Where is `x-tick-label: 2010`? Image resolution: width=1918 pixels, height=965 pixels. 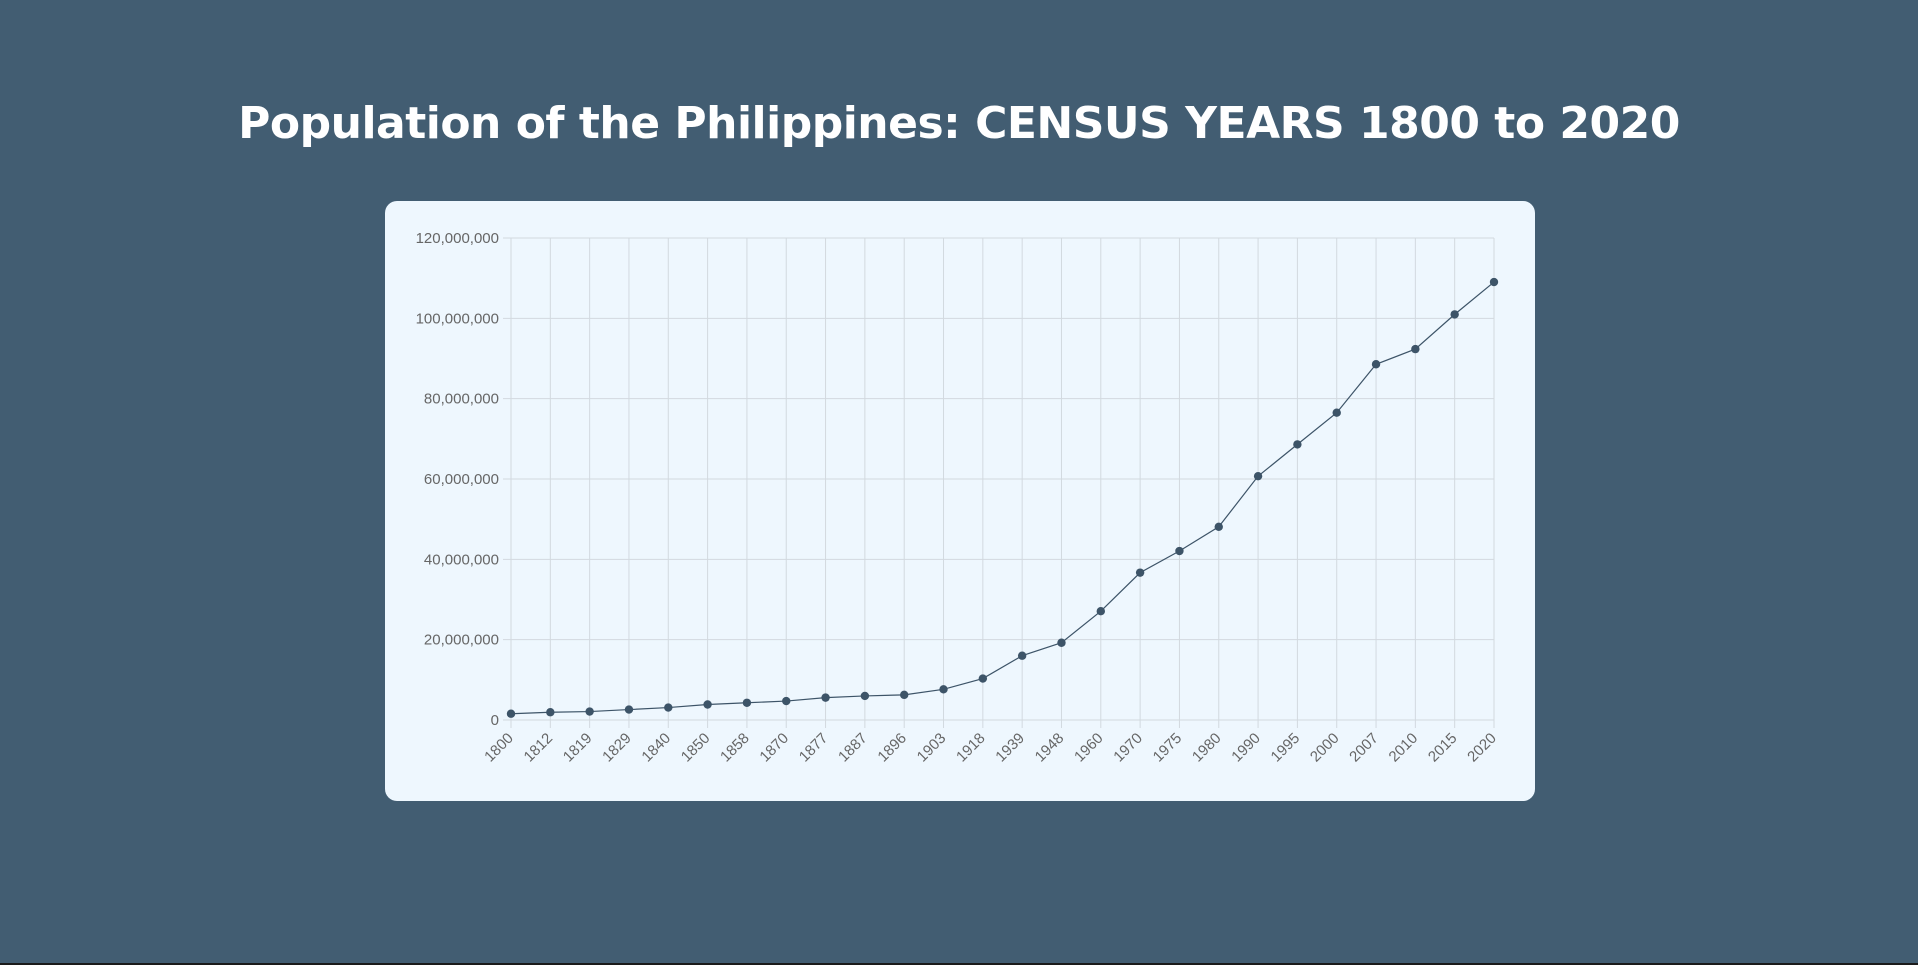
x-tick-label: 2010 is located at coordinates (1404, 748).